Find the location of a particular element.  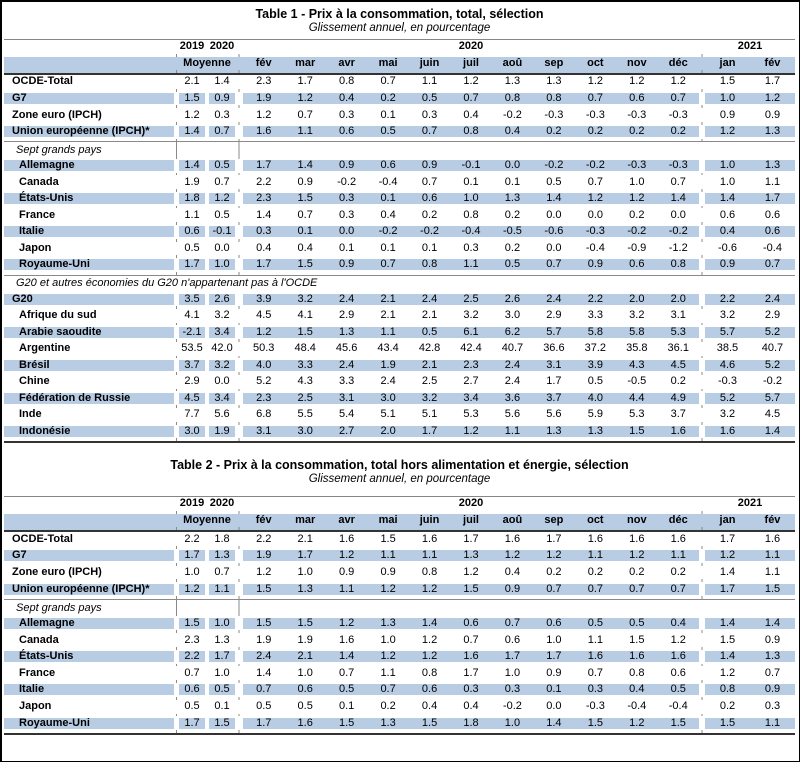

value-cell: 0.0 is located at coordinates (512, 166).